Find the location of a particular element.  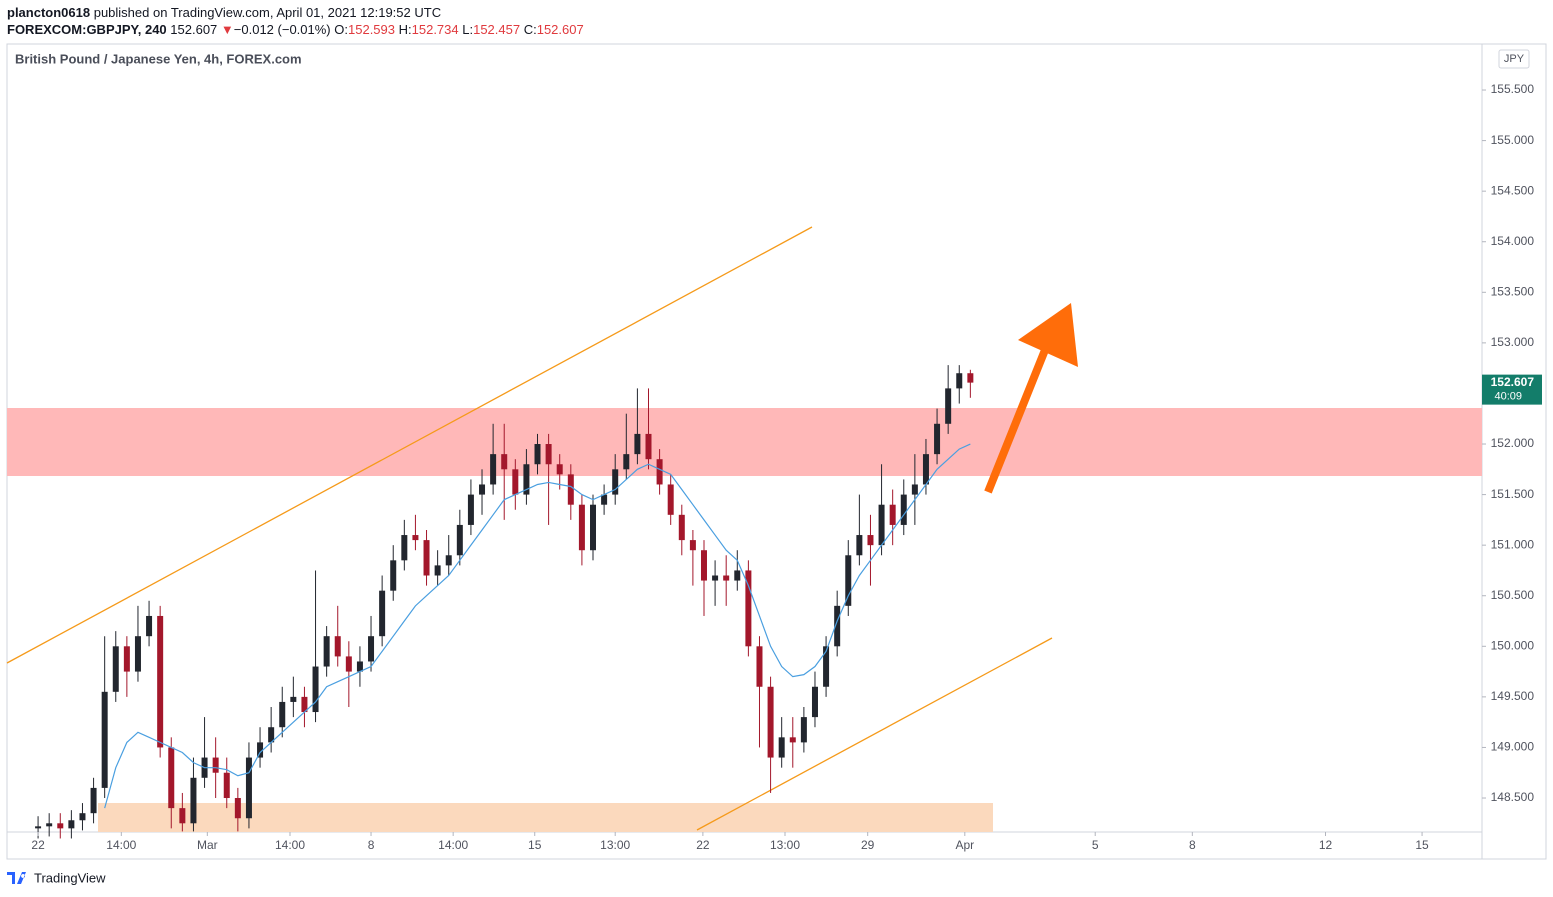

arrow-shaft is located at coordinates (1016, 421).